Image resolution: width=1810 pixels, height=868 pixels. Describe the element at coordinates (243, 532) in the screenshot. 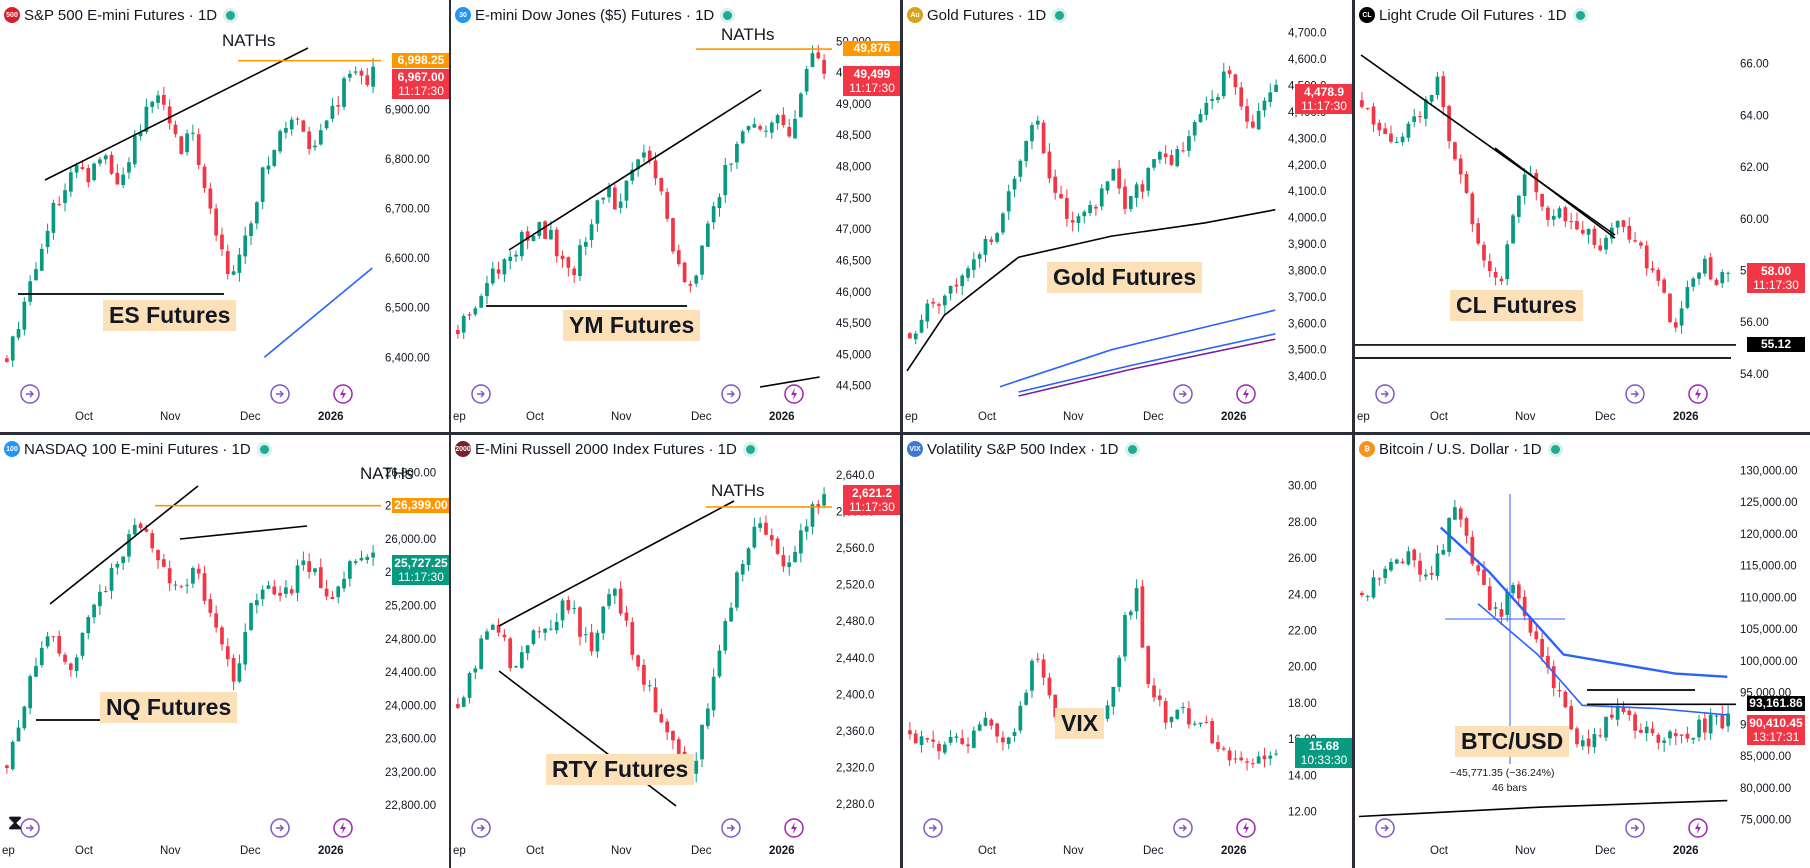

I see `trend-line` at that location.